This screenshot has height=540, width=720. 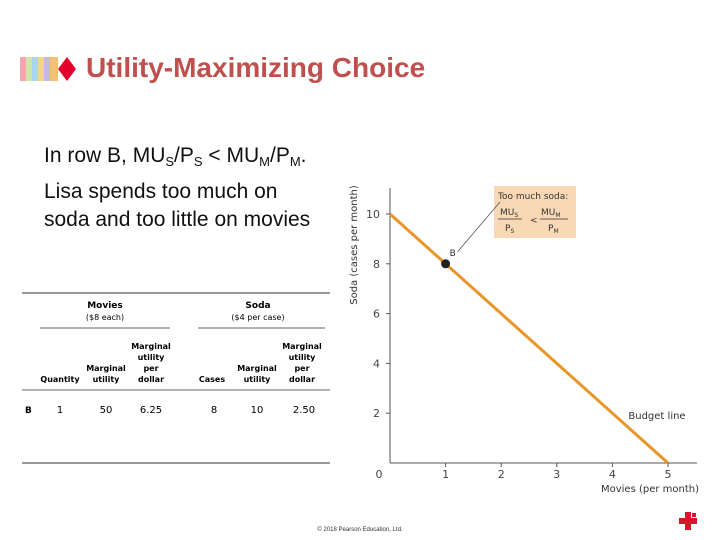 I want to click on y-tick-label: 2, so click(x=376, y=413).